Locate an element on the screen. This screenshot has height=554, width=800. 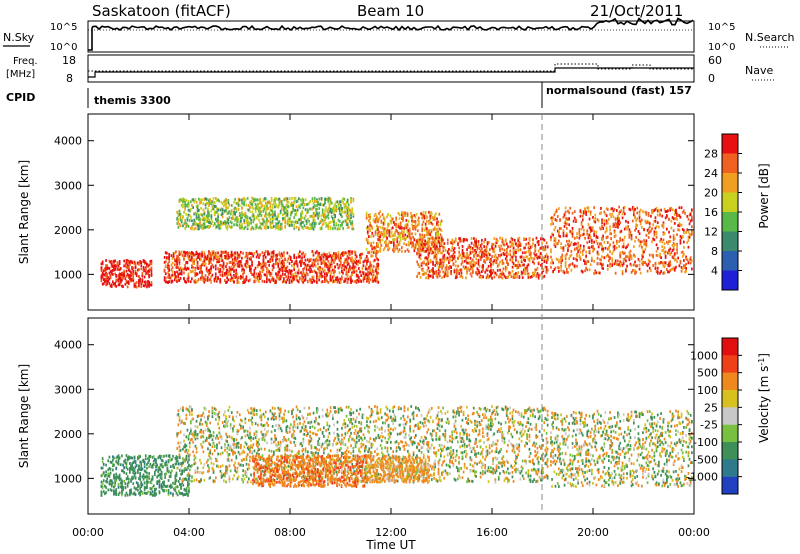
nsky-trace is located at coordinates (391, 34).